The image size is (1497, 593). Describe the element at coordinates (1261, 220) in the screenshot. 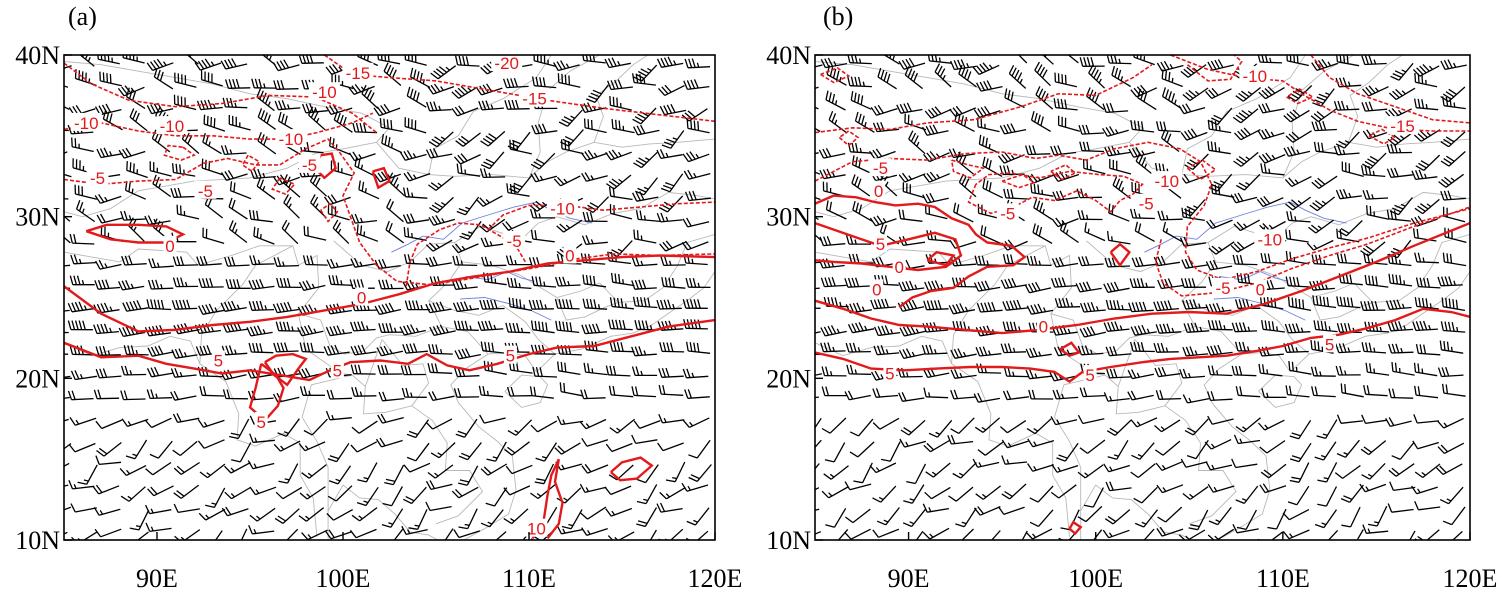

I see `river` at that location.